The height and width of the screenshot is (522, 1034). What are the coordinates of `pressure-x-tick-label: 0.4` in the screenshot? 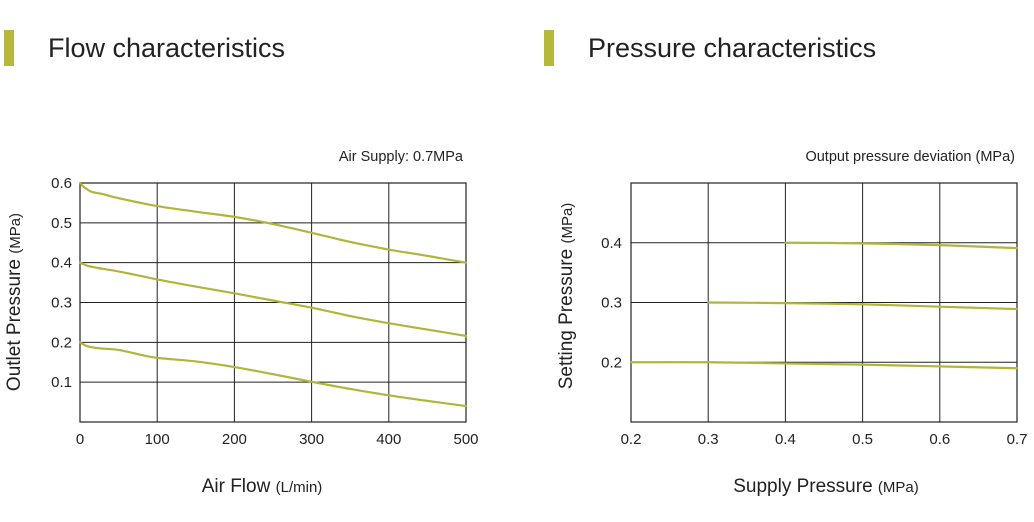 It's located at (785, 439).